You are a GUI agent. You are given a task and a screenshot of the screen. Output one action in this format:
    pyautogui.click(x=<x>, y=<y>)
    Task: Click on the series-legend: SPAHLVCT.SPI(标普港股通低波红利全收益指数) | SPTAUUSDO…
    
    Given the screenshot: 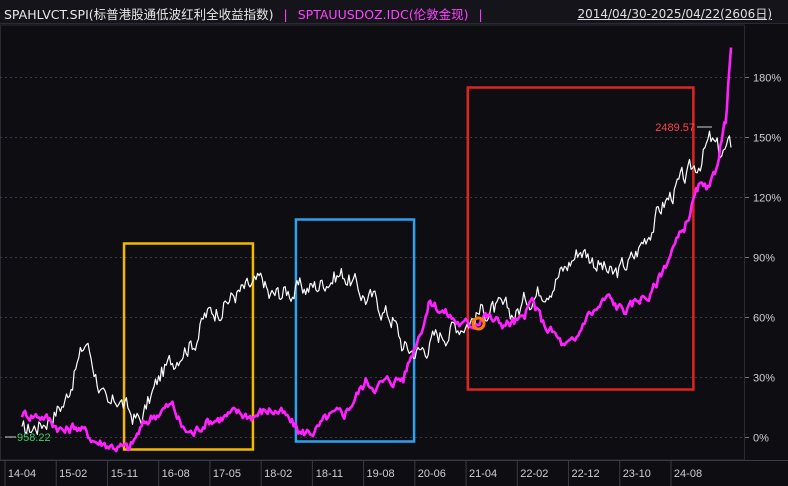 What is the action you would take?
    pyautogui.click(x=246, y=13)
    